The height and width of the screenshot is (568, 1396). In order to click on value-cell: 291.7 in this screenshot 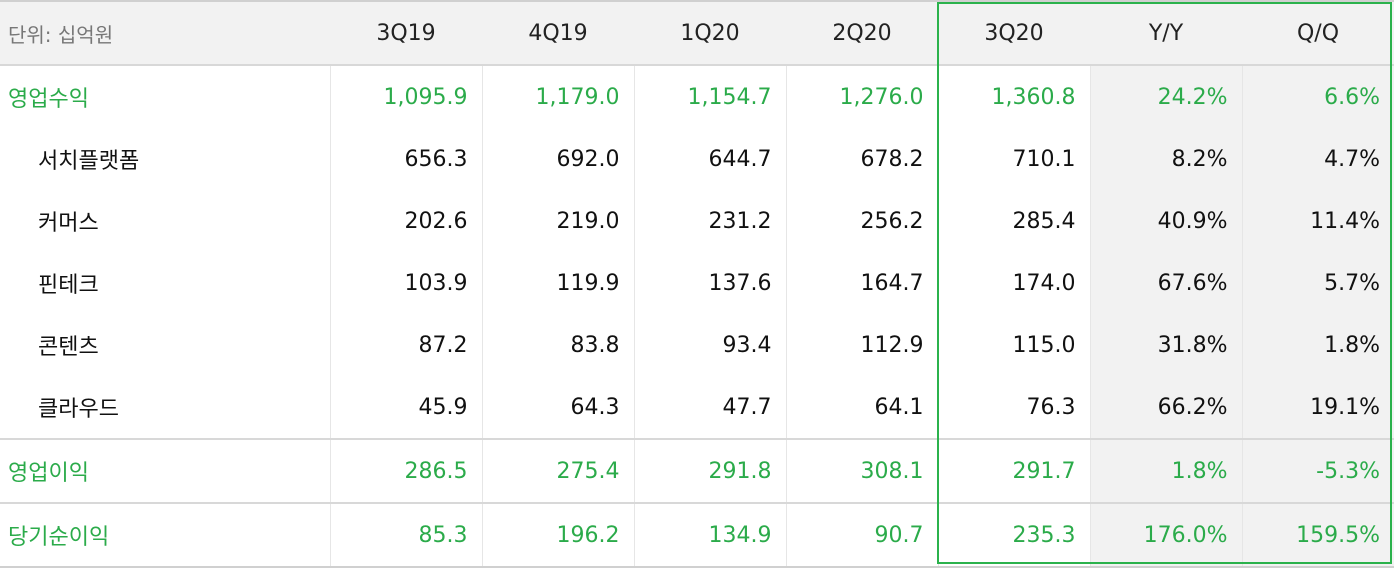, I will do `click(1013, 470)`.